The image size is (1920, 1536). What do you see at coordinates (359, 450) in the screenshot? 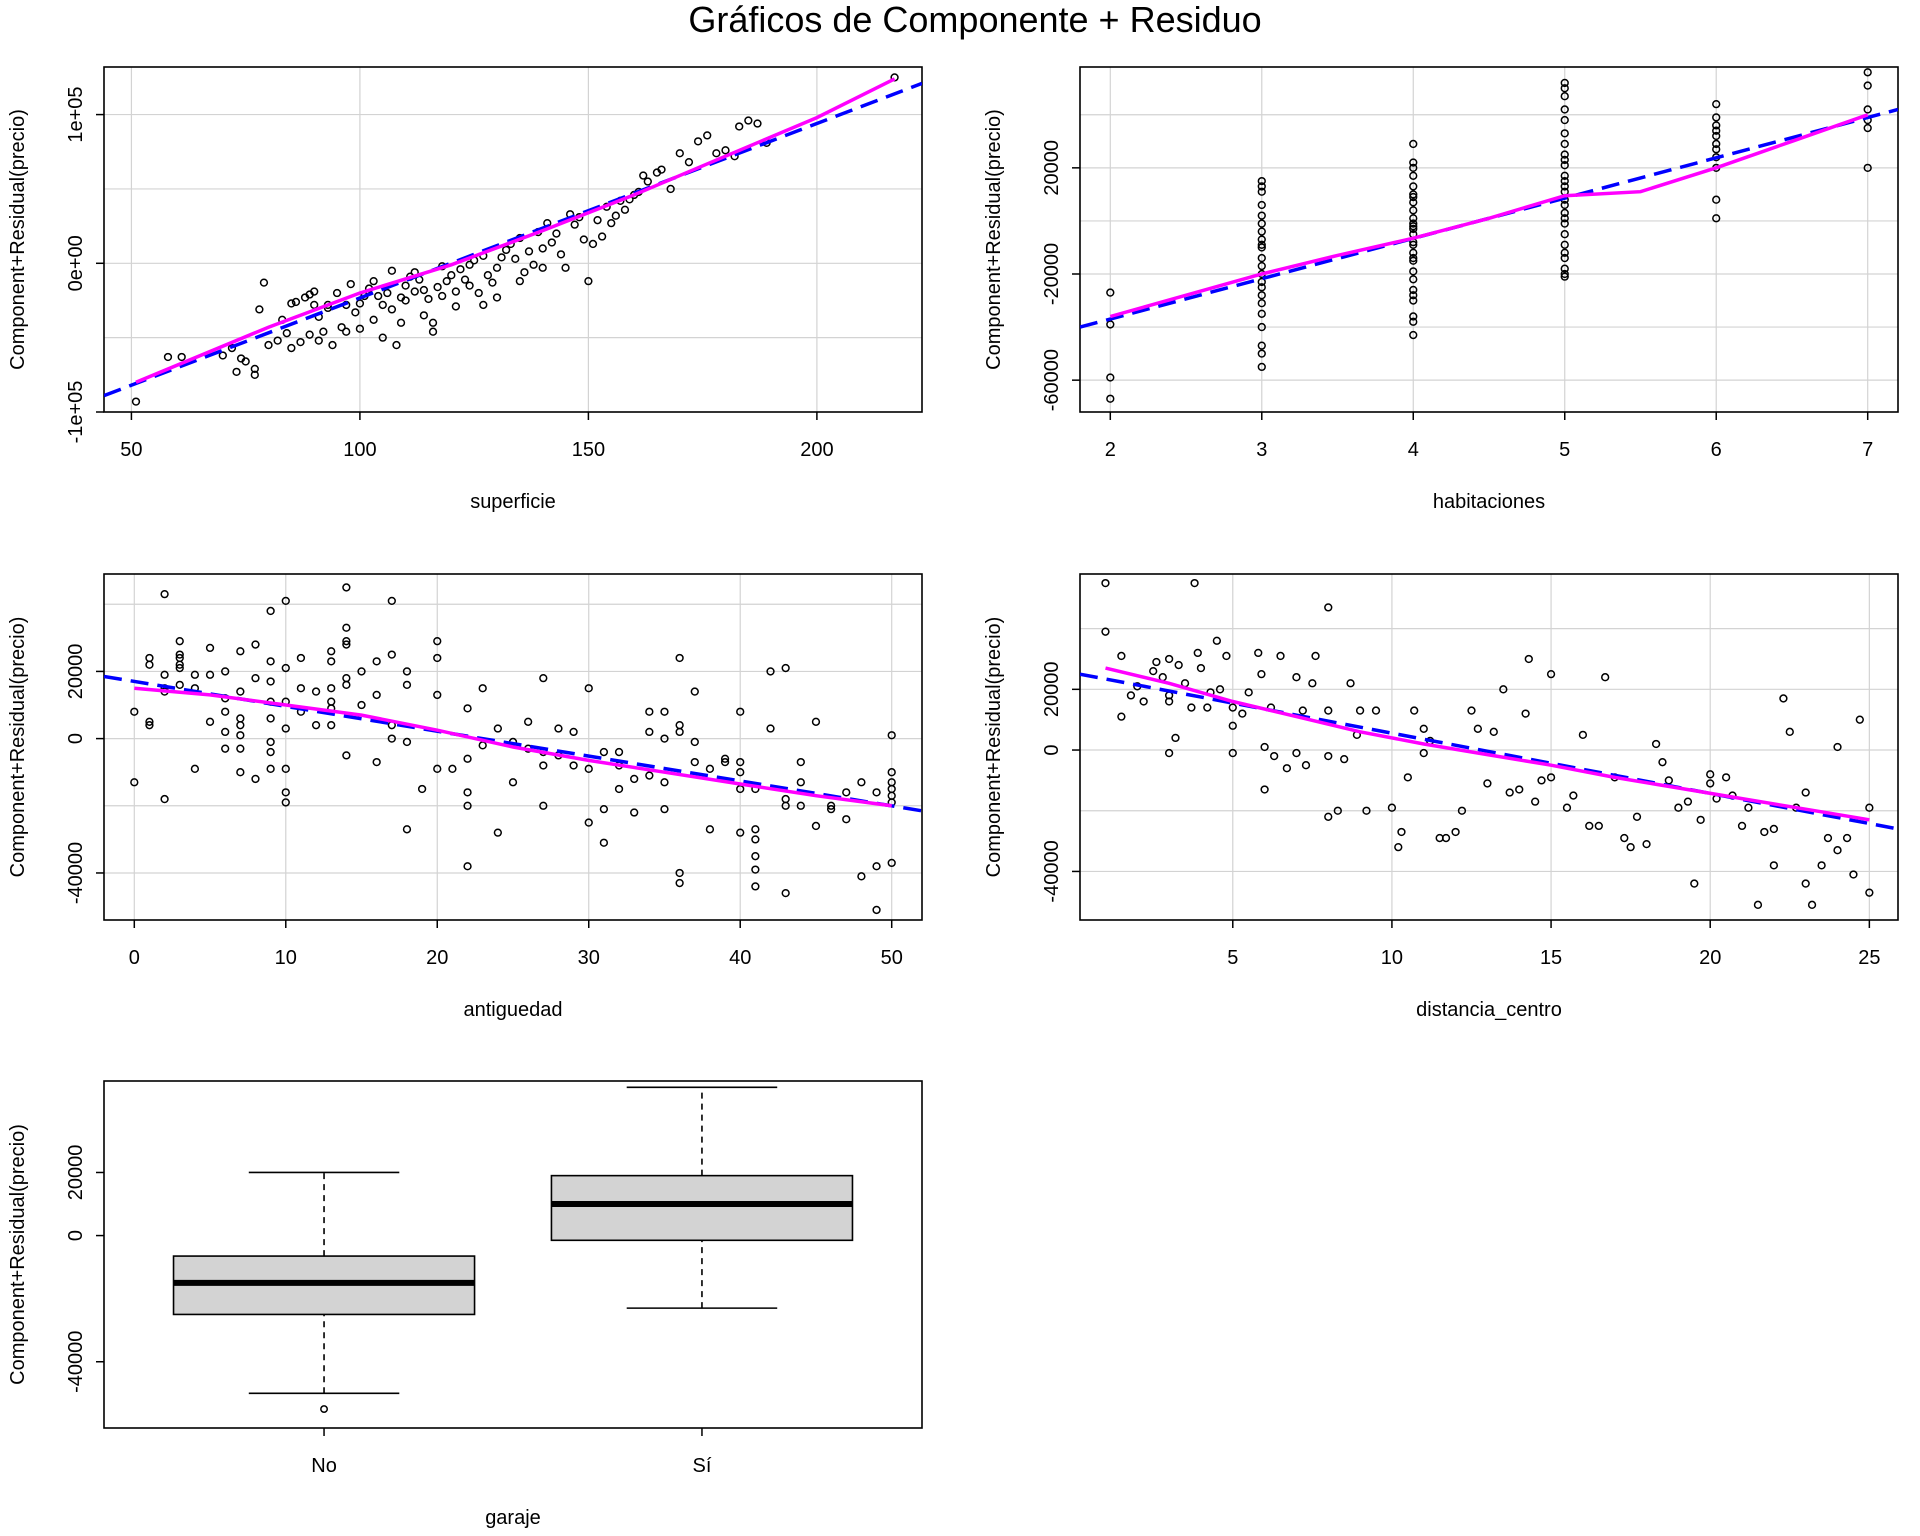
I see `x-tick-label: 100` at bounding box center [359, 450].